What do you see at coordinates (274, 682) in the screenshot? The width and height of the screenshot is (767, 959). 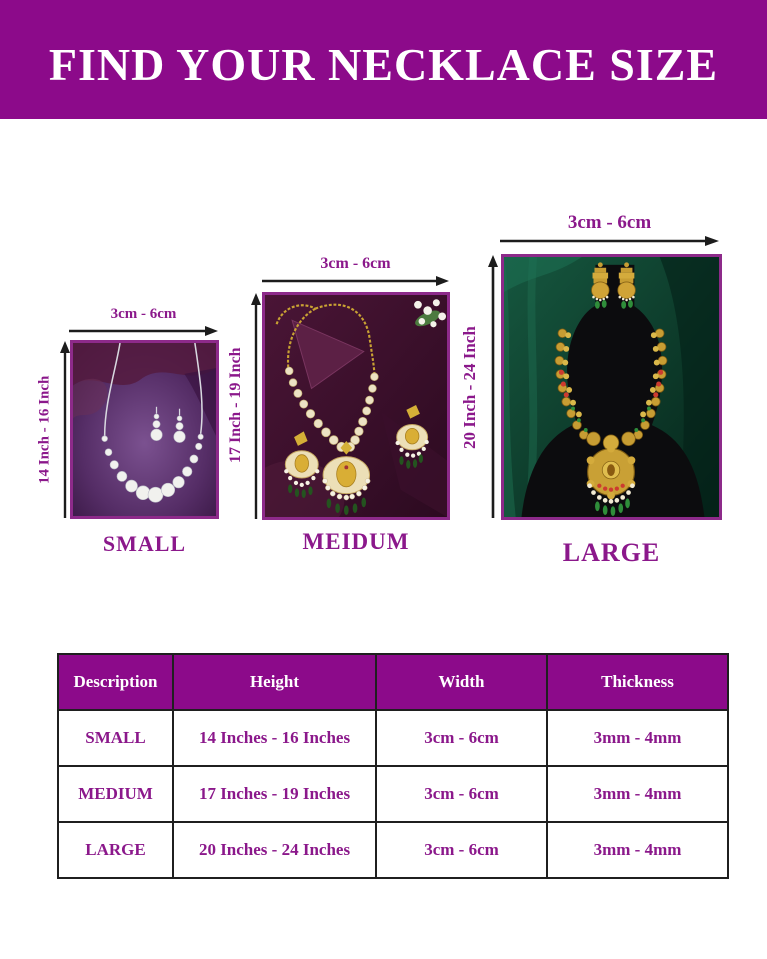 I see `table-header-height: Height` at bounding box center [274, 682].